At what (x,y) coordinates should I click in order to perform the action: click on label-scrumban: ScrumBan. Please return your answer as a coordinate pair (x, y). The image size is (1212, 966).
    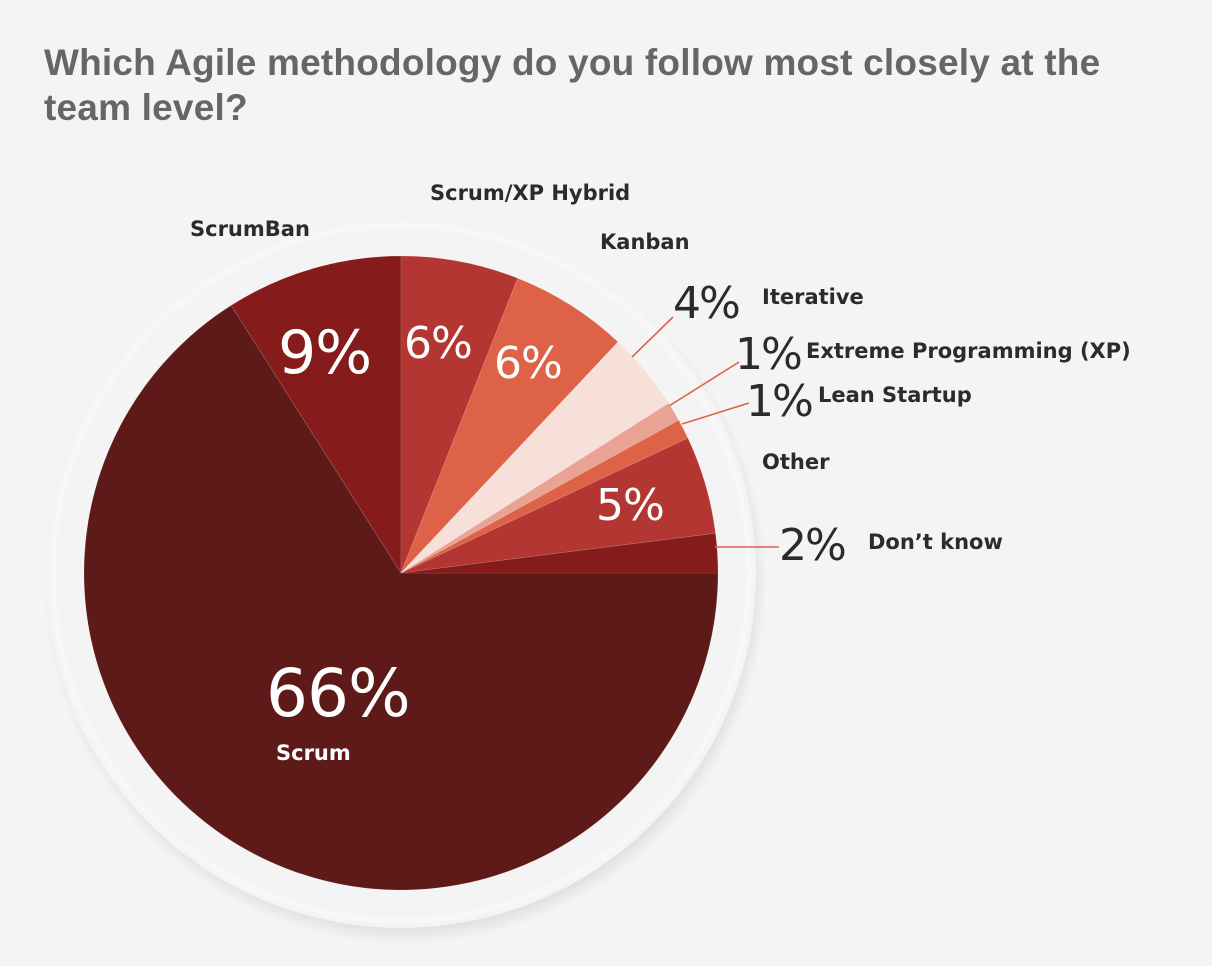
    Looking at the image, I should click on (250, 229).